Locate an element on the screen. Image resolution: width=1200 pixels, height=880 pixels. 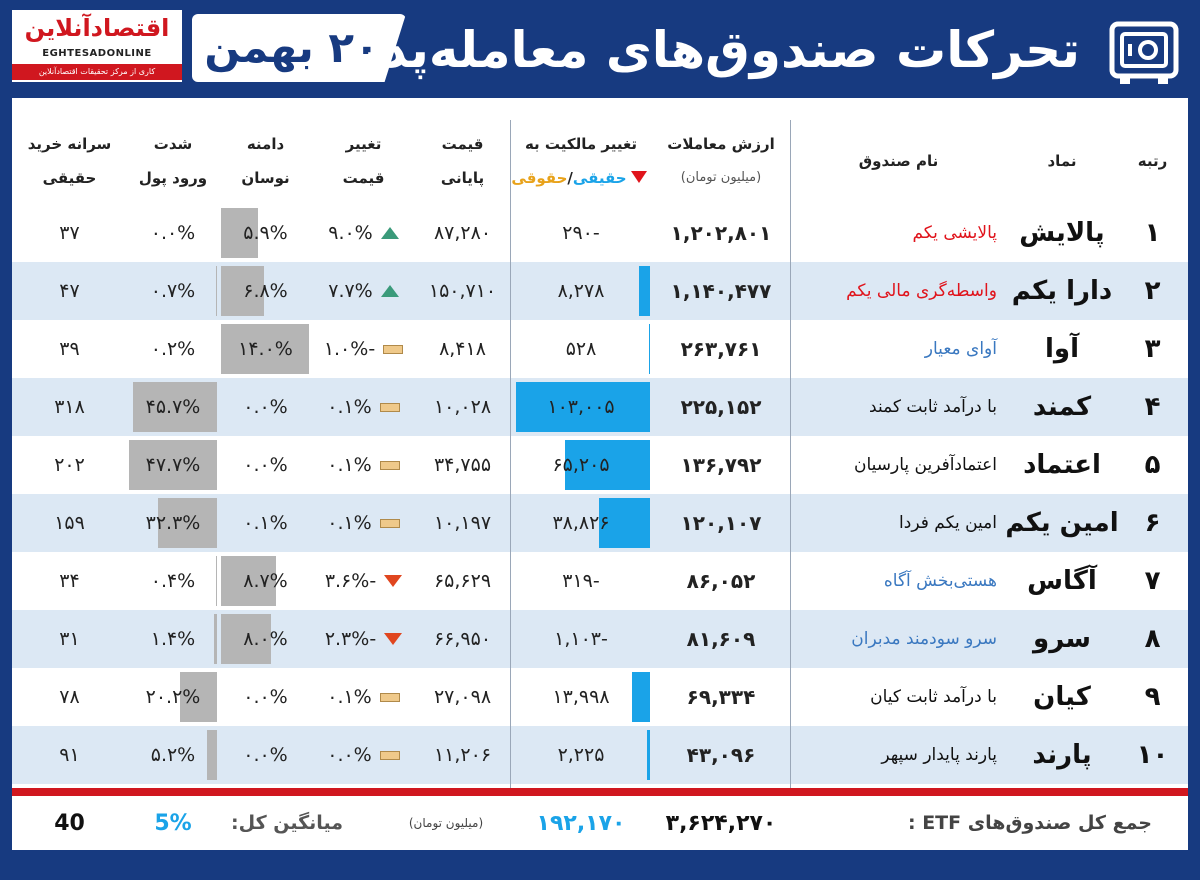
range-value: ۵.۹% is located at coordinates (265, 233).